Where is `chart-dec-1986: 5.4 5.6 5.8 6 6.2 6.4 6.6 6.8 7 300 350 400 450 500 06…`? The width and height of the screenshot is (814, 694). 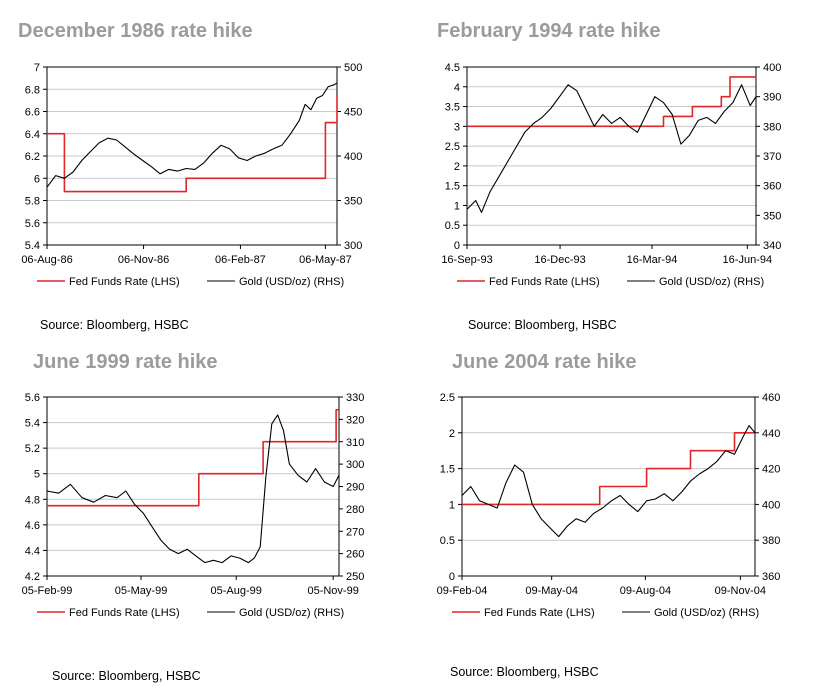
chart-dec-1986: 5.4 5.6 5.8 6 6.2 6.4 6.6 6.8 7 300 350 400 450 500 06… is located at coordinates (191, 175).